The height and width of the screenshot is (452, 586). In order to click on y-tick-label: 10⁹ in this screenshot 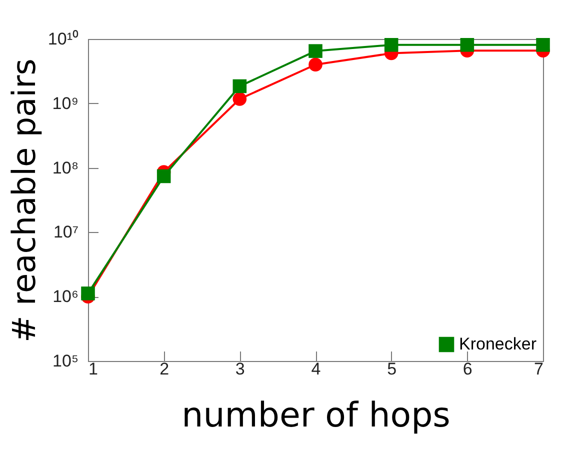, I will do `click(65, 103)`.